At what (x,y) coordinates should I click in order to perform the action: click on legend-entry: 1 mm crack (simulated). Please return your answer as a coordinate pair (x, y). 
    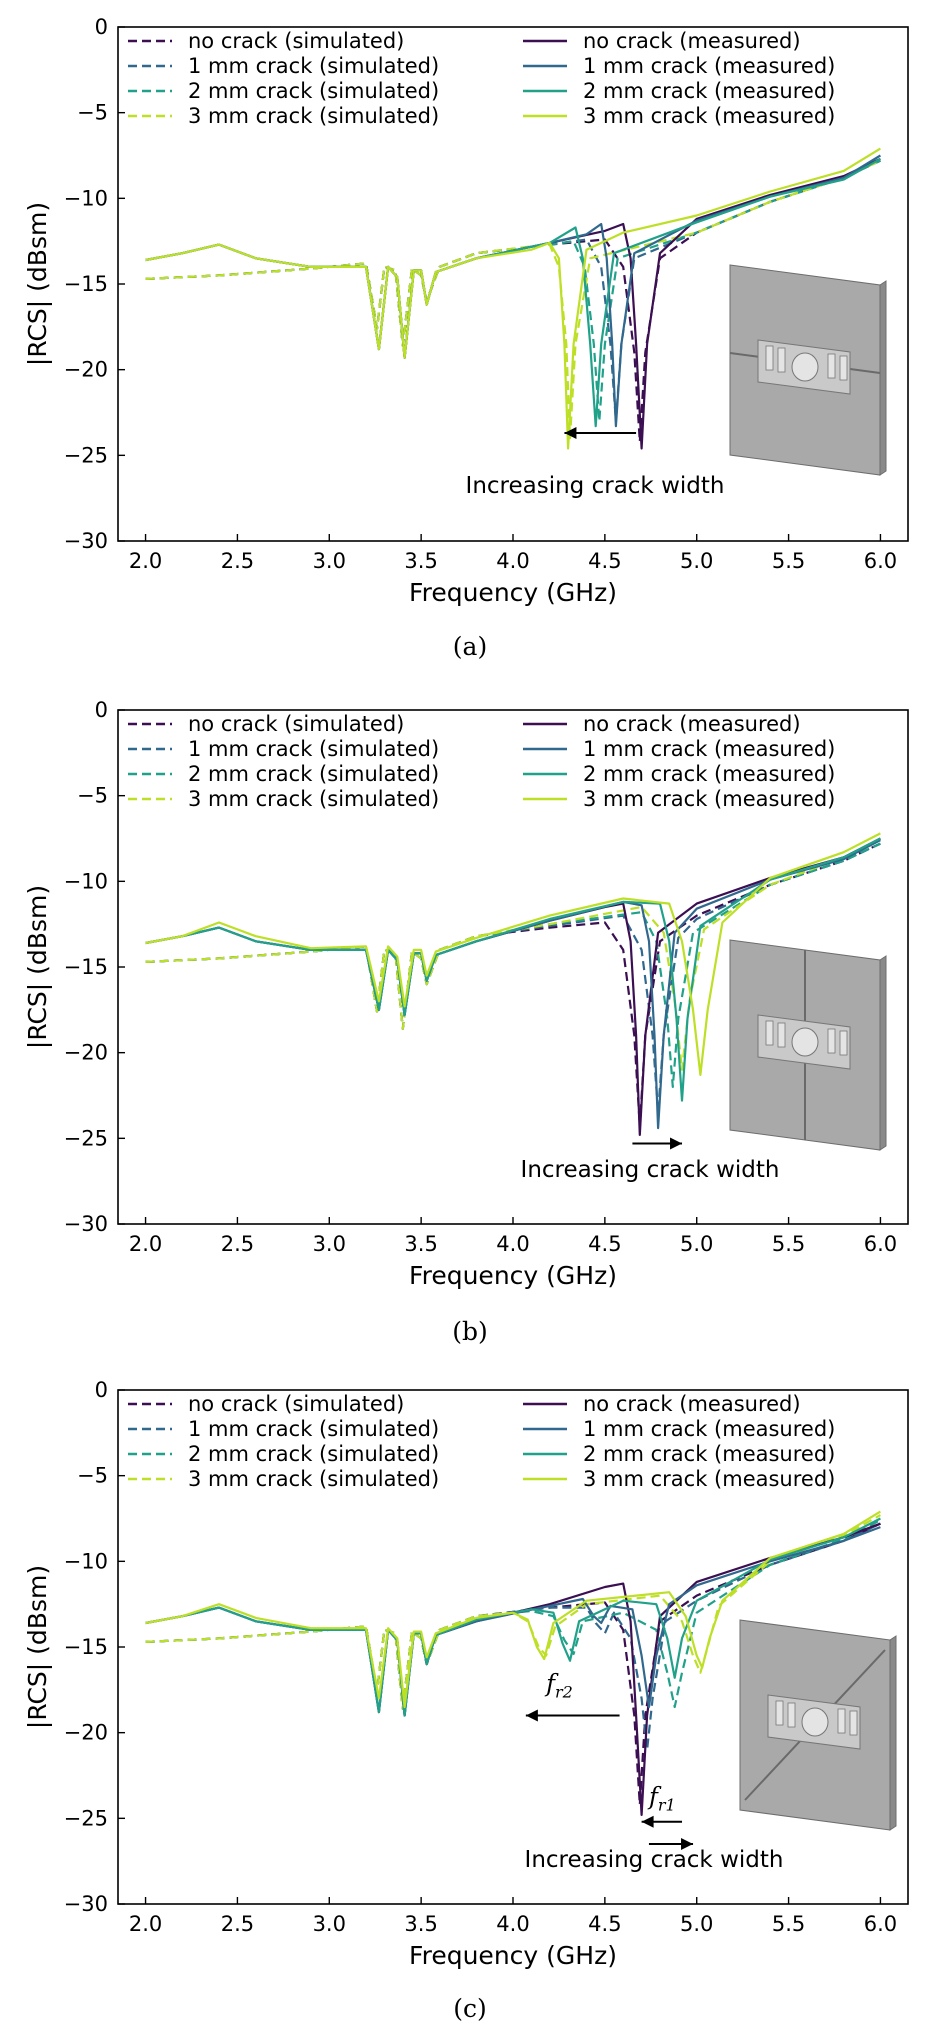
    Looking at the image, I should click on (313, 749).